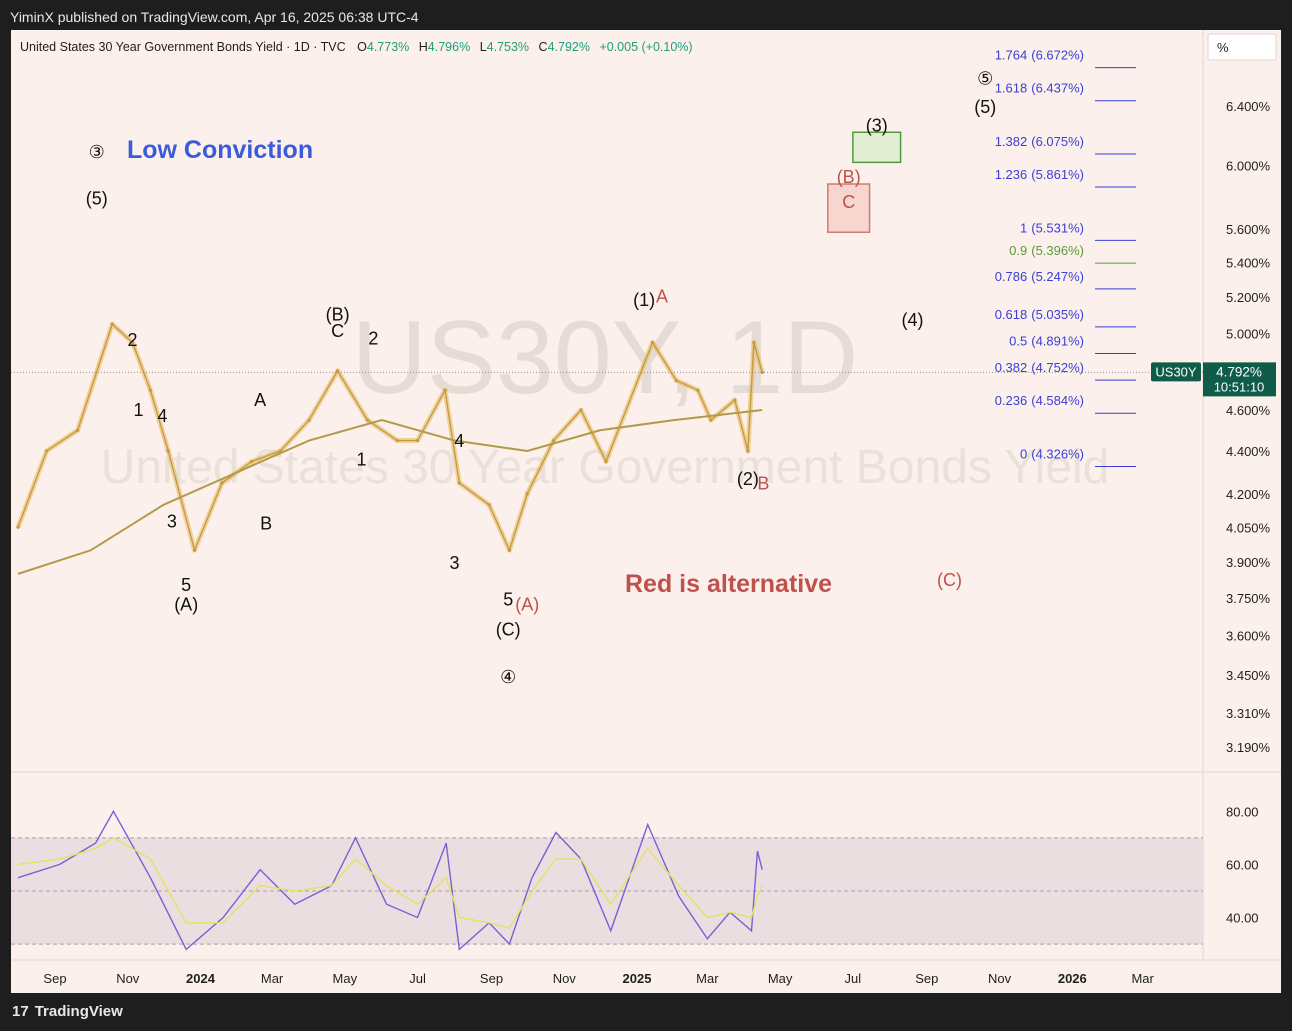 The width and height of the screenshot is (1292, 1031). I want to click on fib-level-label: 0.618 (5.035%), so click(1039, 314).